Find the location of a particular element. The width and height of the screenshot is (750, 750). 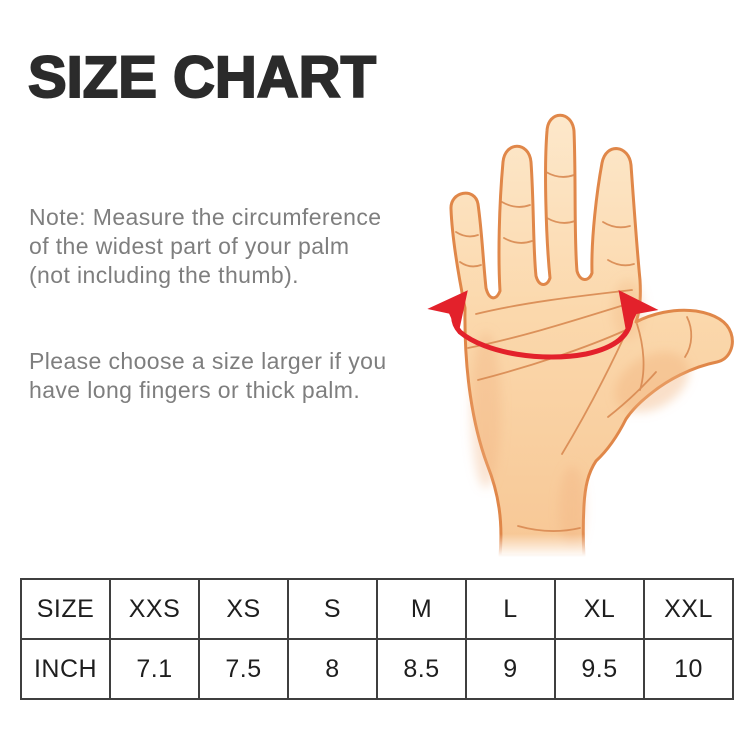

inch-cell-xs: 7.5 is located at coordinates (243, 669).